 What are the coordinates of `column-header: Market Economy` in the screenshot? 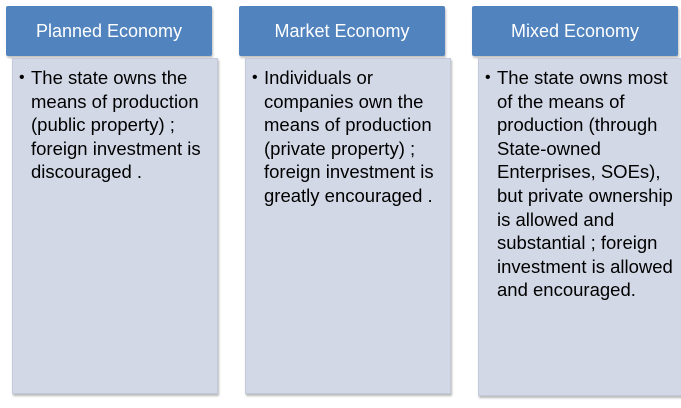 It's located at (342, 31).